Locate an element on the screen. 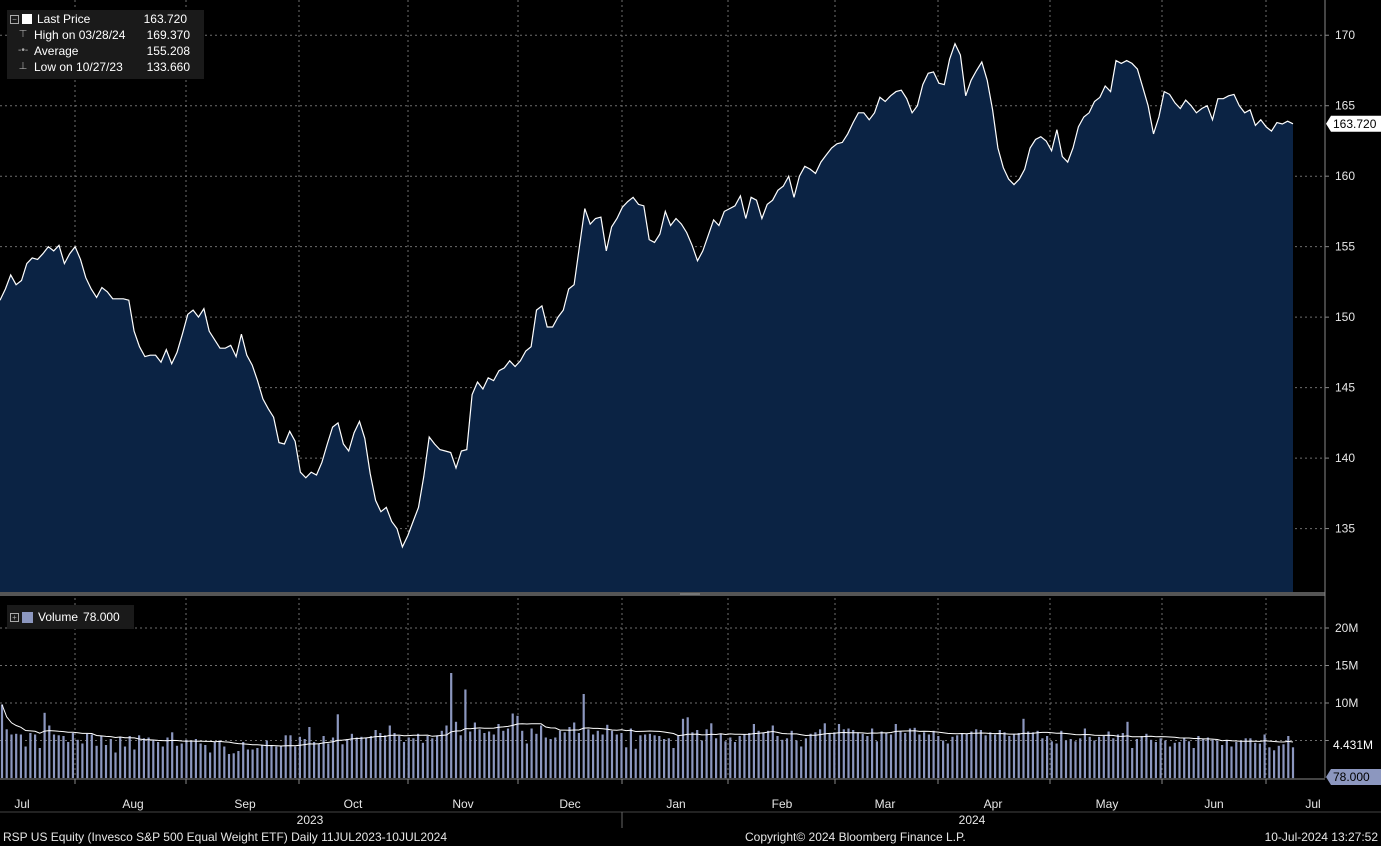  expand-icon: + is located at coordinates (14, 617).